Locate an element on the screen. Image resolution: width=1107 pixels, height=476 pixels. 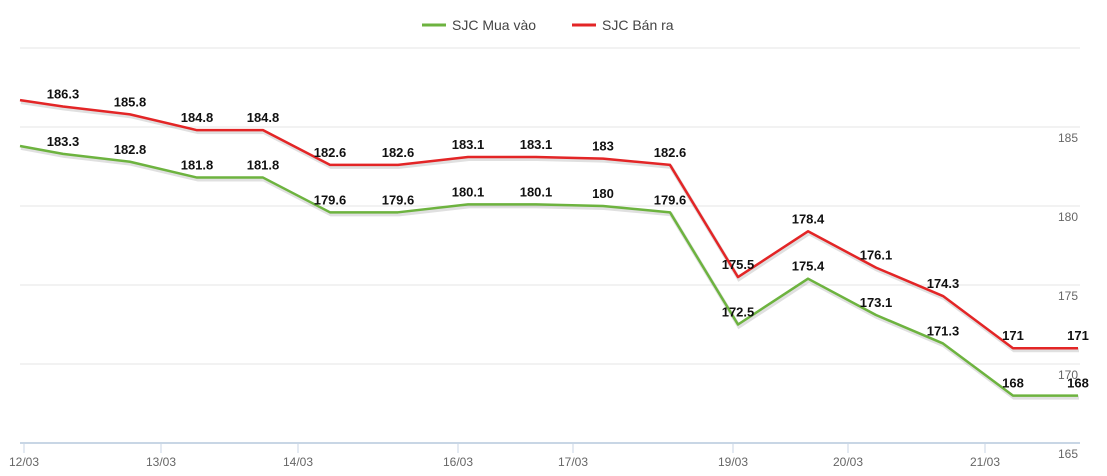
data-label: 183 is located at coordinates (603, 146).